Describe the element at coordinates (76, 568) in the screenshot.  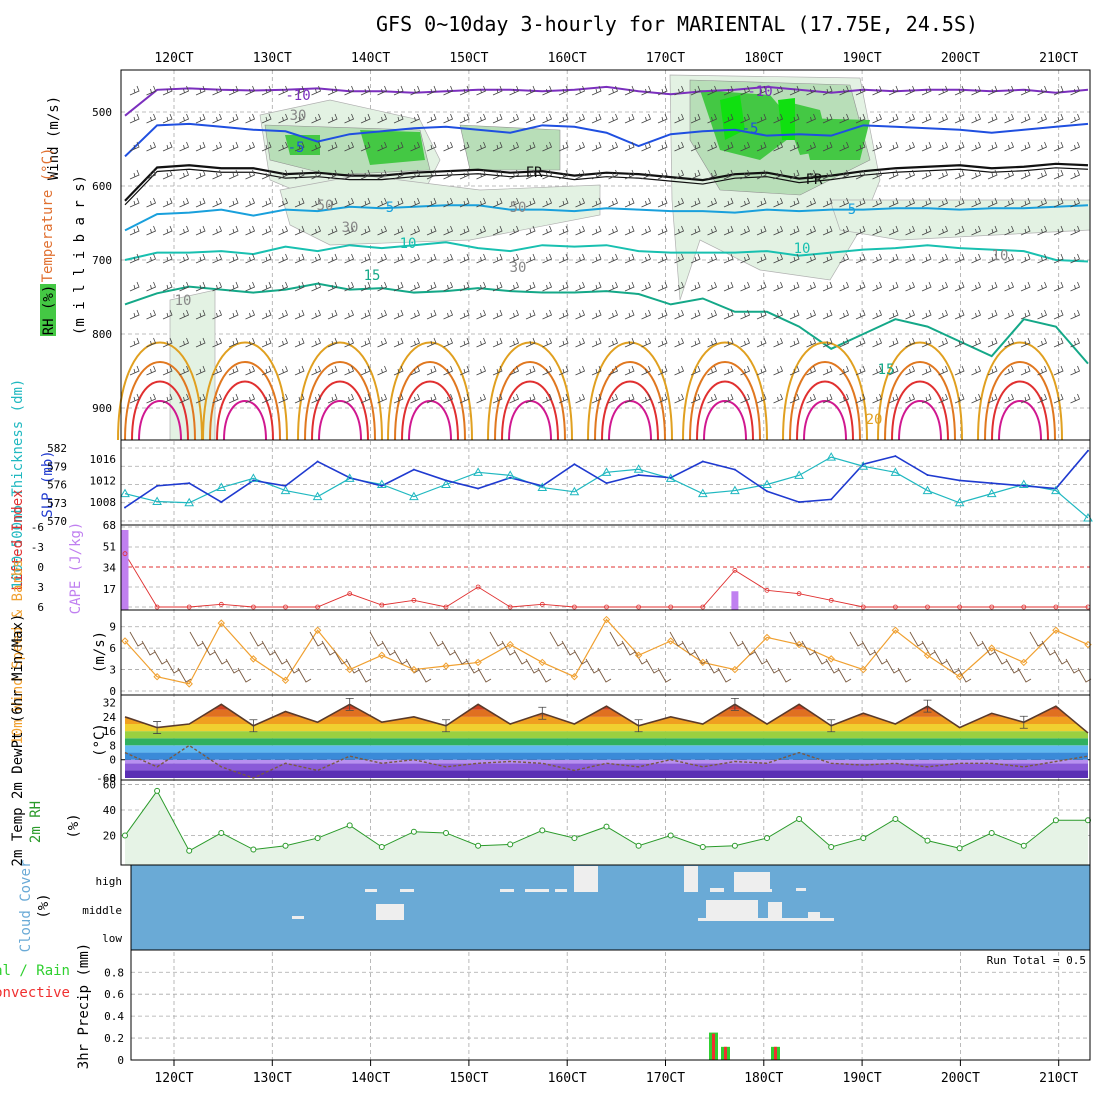
I see `cape-axis-label: CAPE (J/kg)` at that location.